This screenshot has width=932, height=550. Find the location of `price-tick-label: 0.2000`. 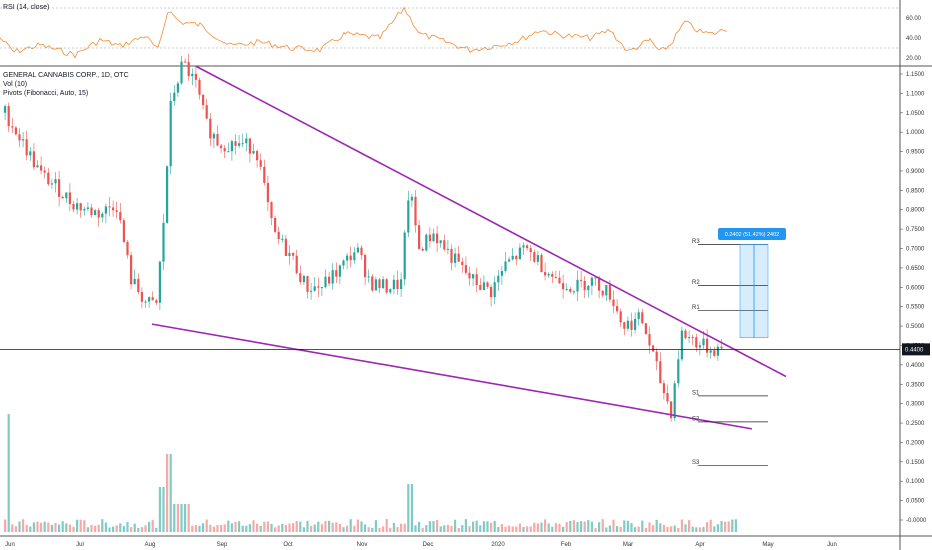

price-tick-label: 0.2000 is located at coordinates (915, 443).